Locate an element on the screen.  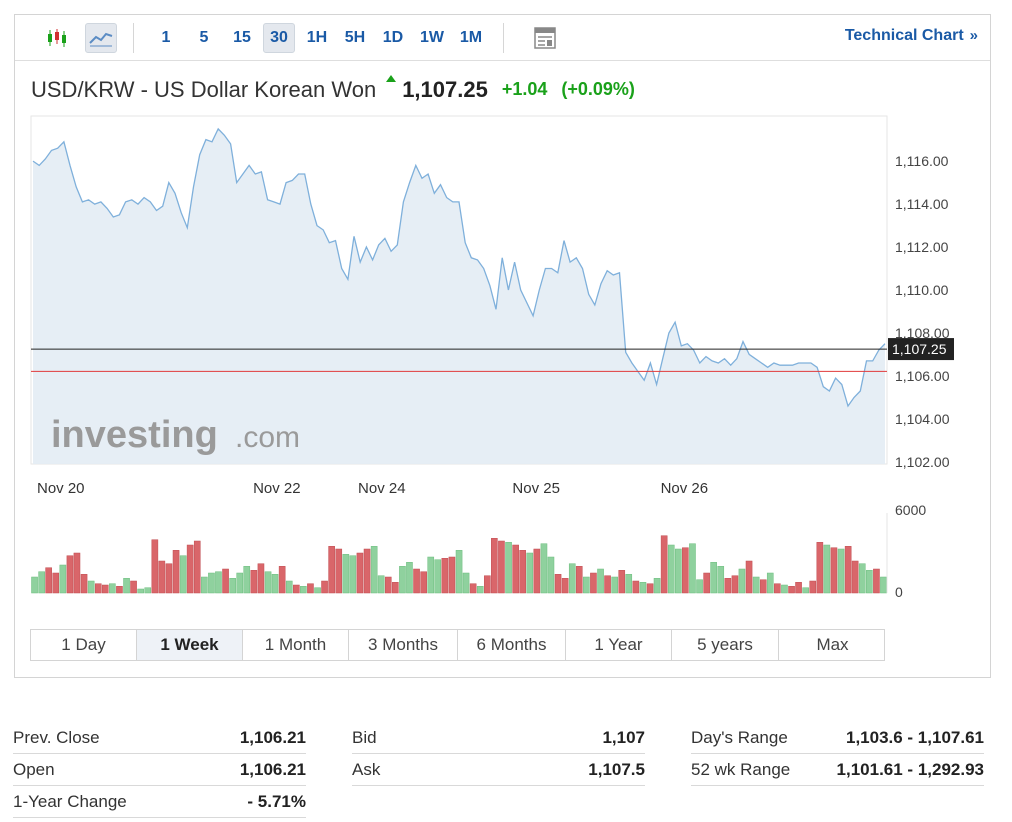
stat-label: Prev. Close is located at coordinates (56, 737).